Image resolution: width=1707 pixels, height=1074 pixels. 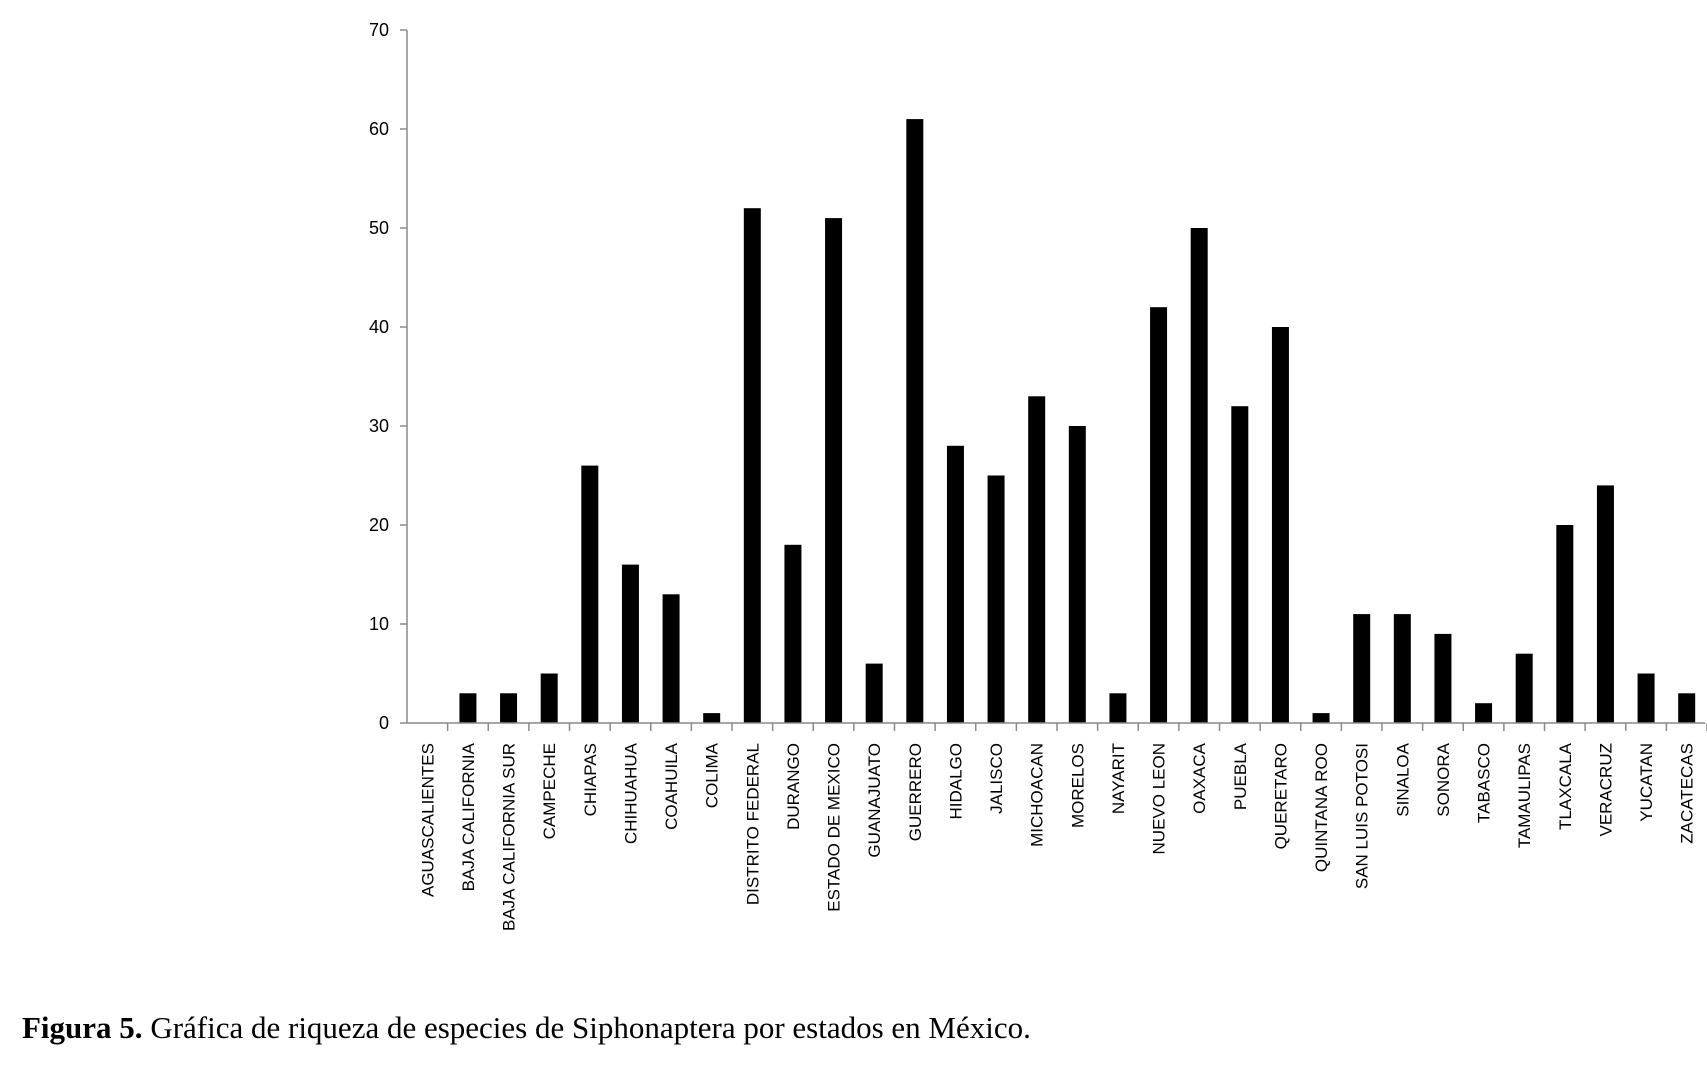 What do you see at coordinates (1687, 793) in the screenshot?
I see `x-tick-label: ZACATECAS` at bounding box center [1687, 793].